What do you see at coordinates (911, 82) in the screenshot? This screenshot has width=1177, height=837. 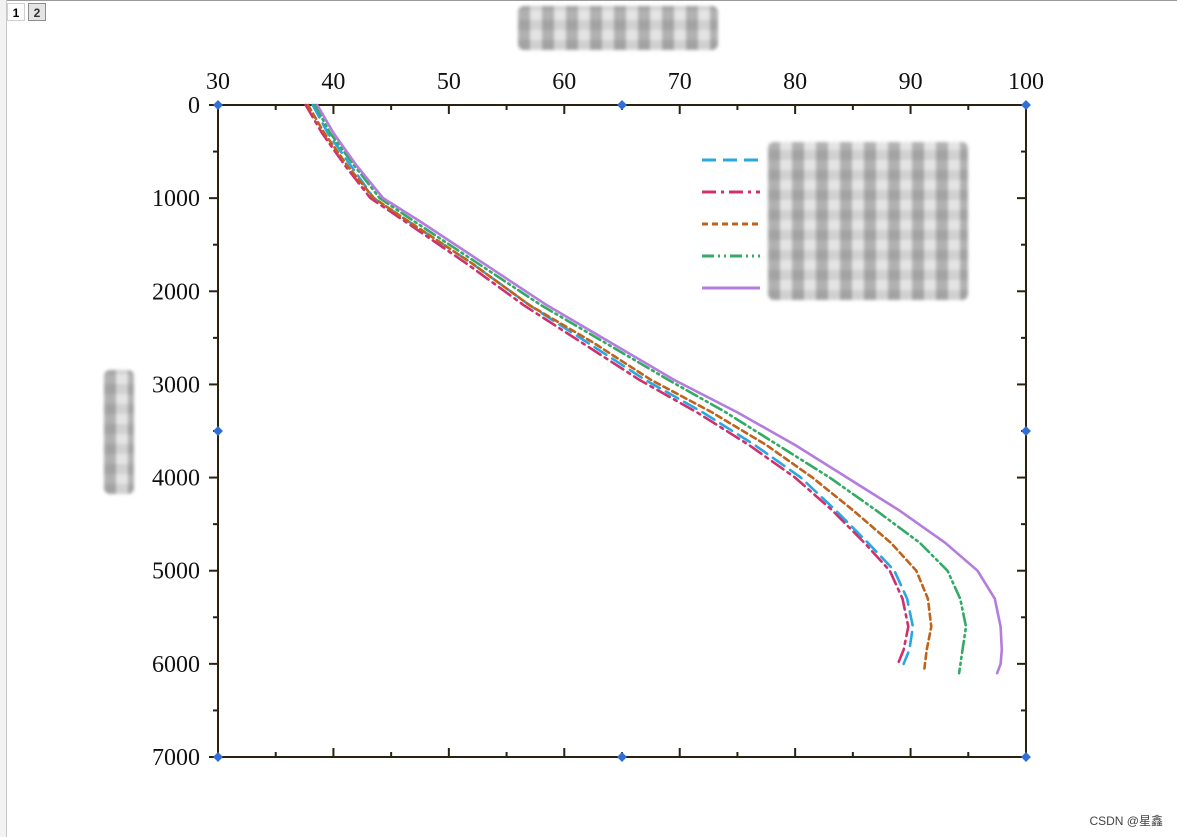 I see `x-tick-label: 90` at bounding box center [911, 82].